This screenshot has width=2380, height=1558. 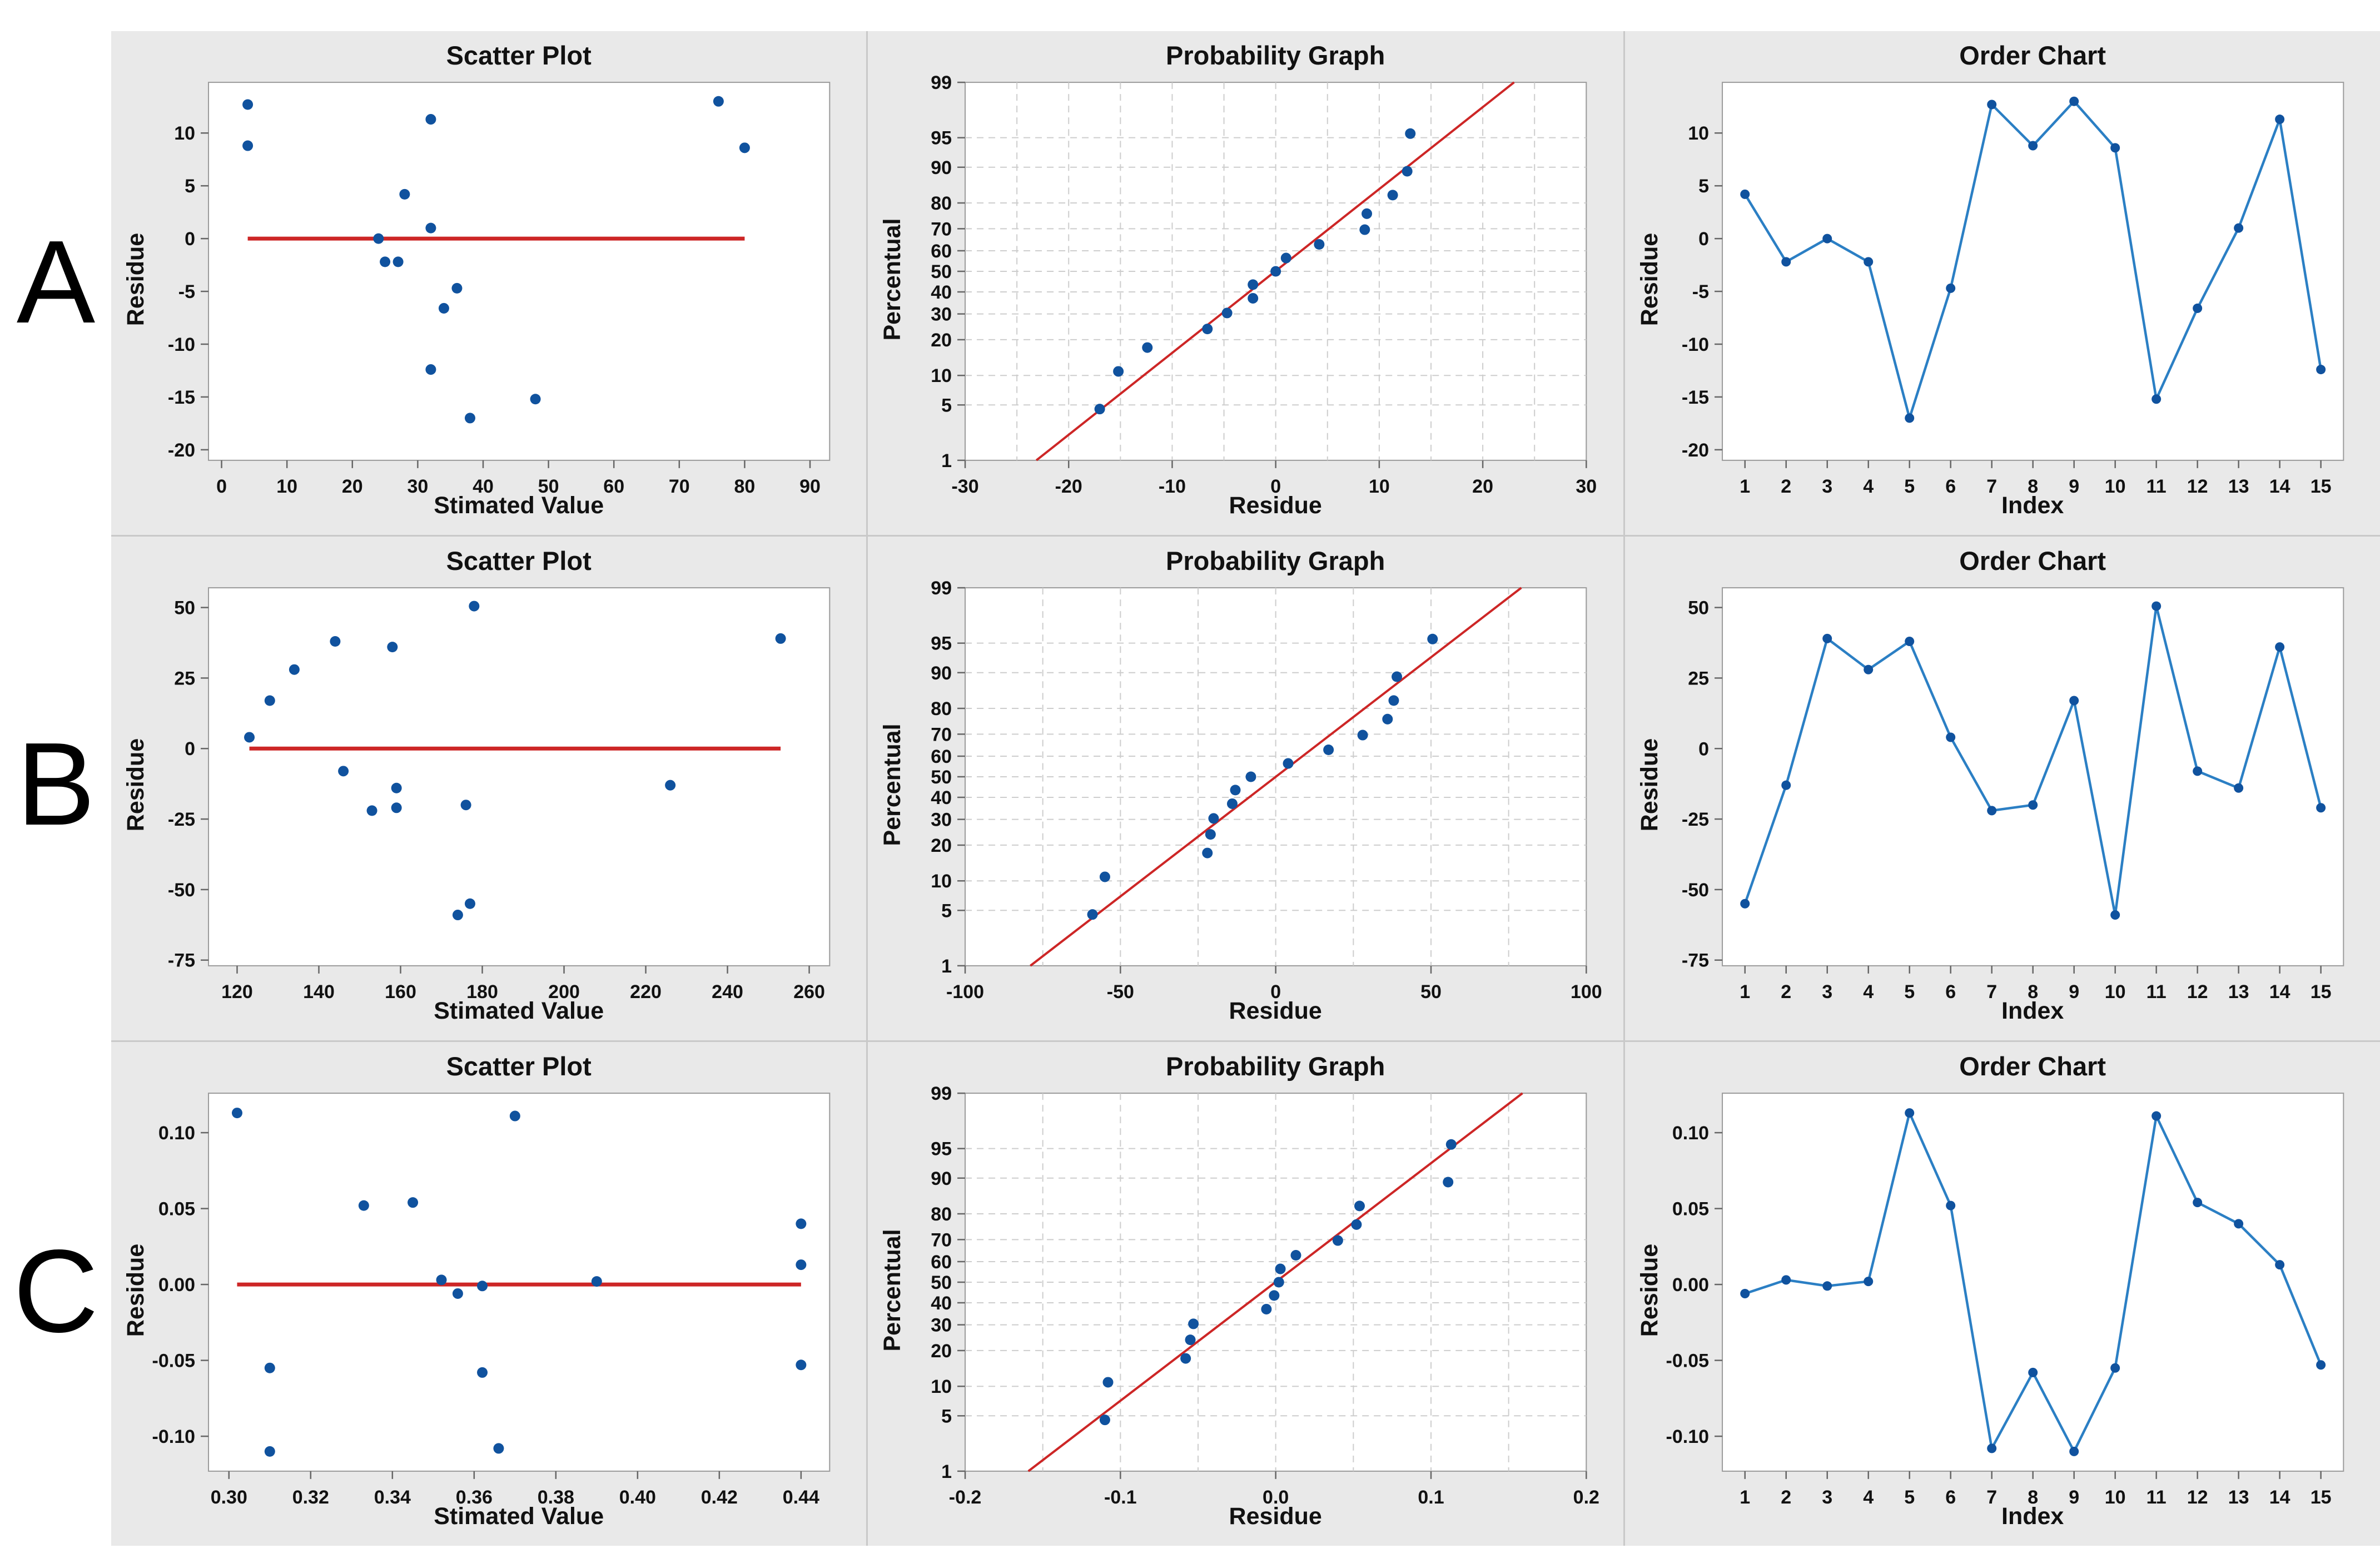 What do you see at coordinates (1695, 890) in the screenshot?
I see `y-tick-label: -50` at bounding box center [1695, 890].